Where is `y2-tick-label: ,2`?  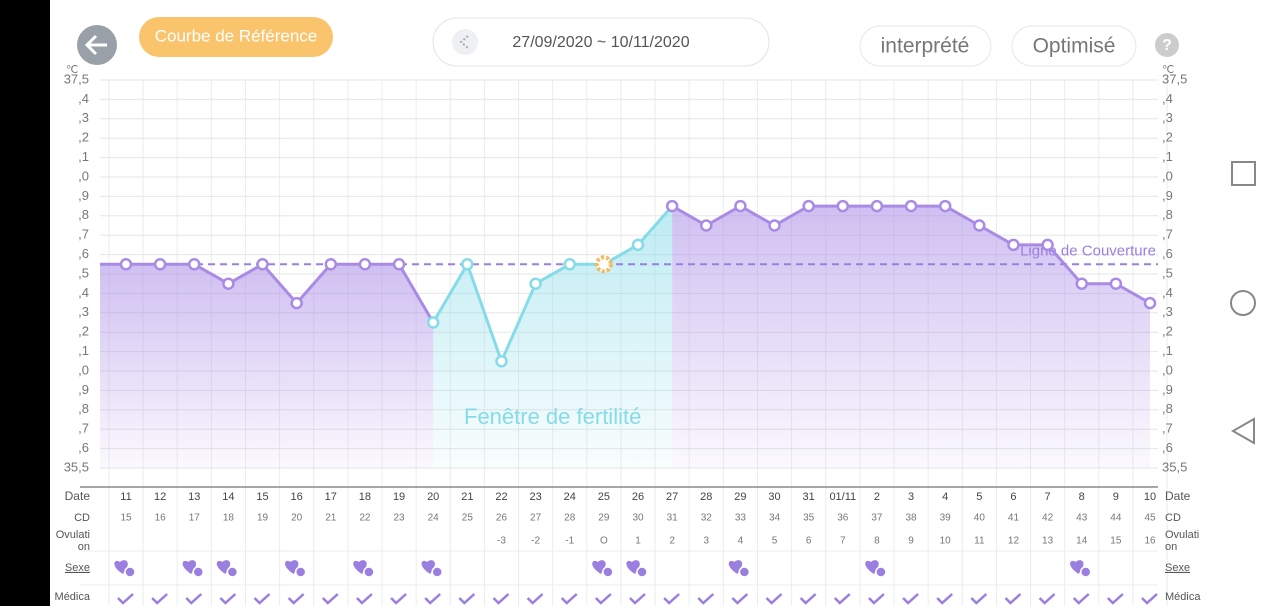
y2-tick-label: ,2 is located at coordinates (1167, 137).